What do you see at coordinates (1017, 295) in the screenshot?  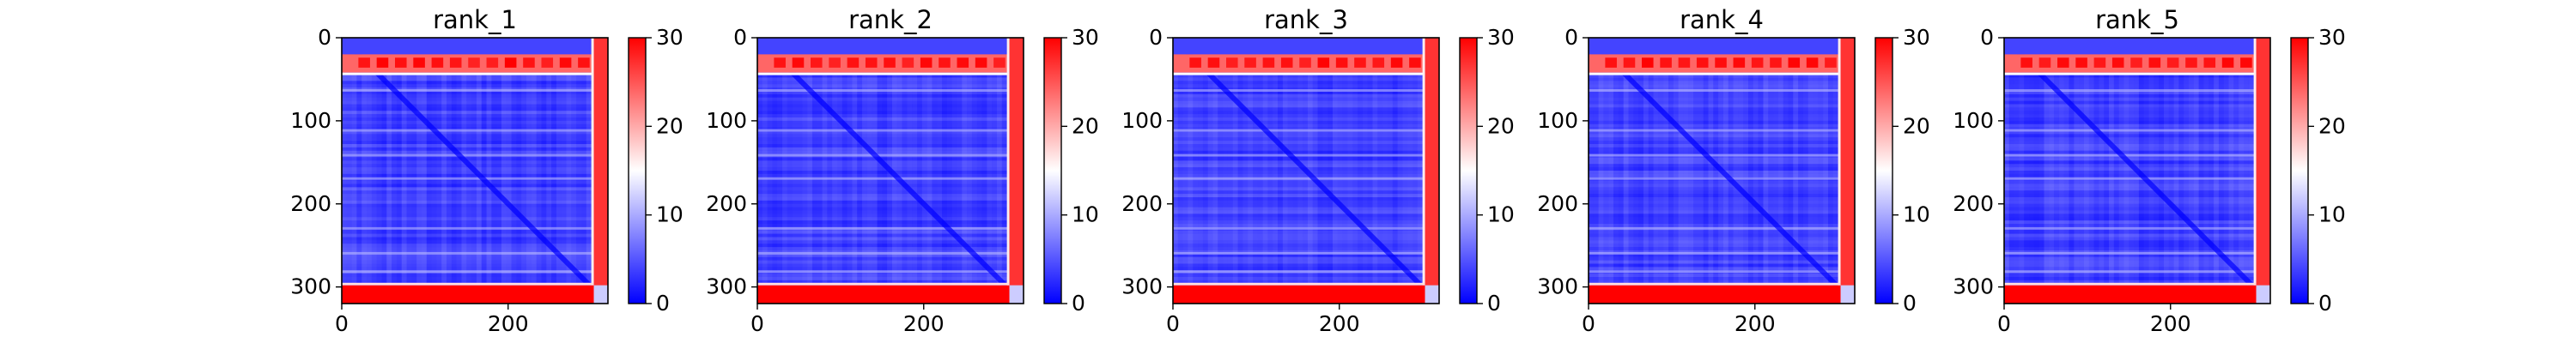 I see `heatmap-corner` at bounding box center [1017, 295].